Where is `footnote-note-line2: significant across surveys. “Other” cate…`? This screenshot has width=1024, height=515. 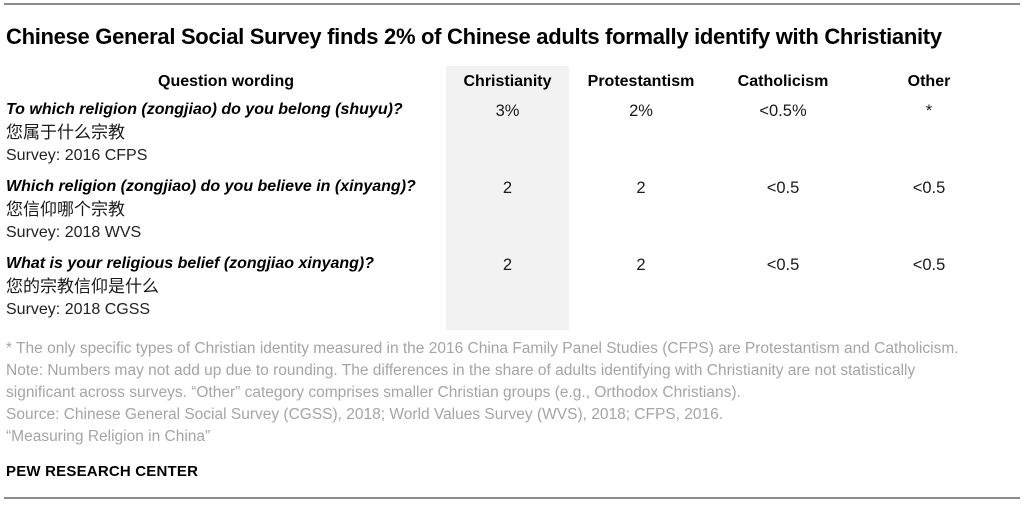 footnote-note-line2: significant across surveys. “Other” cate… is located at coordinates (373, 392).